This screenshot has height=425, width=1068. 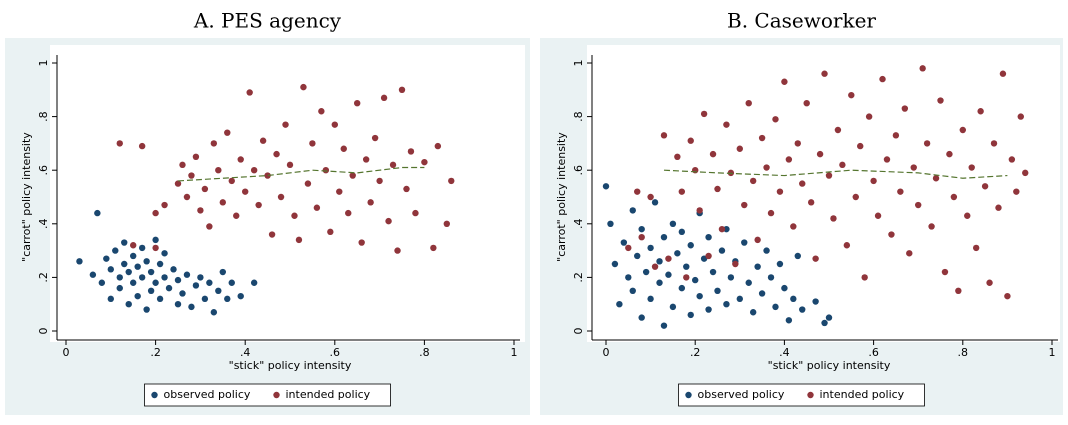 I want to click on x-tick-label: 1, so click(x=1052, y=352).